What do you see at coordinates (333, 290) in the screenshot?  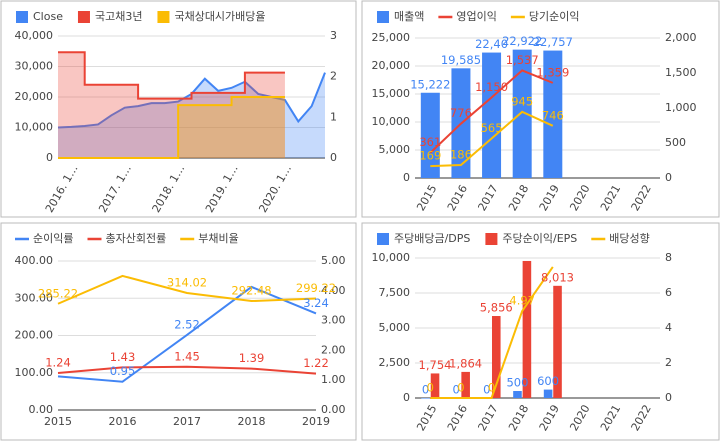 I see `y2-tick-label: 4.00` at bounding box center [333, 290].